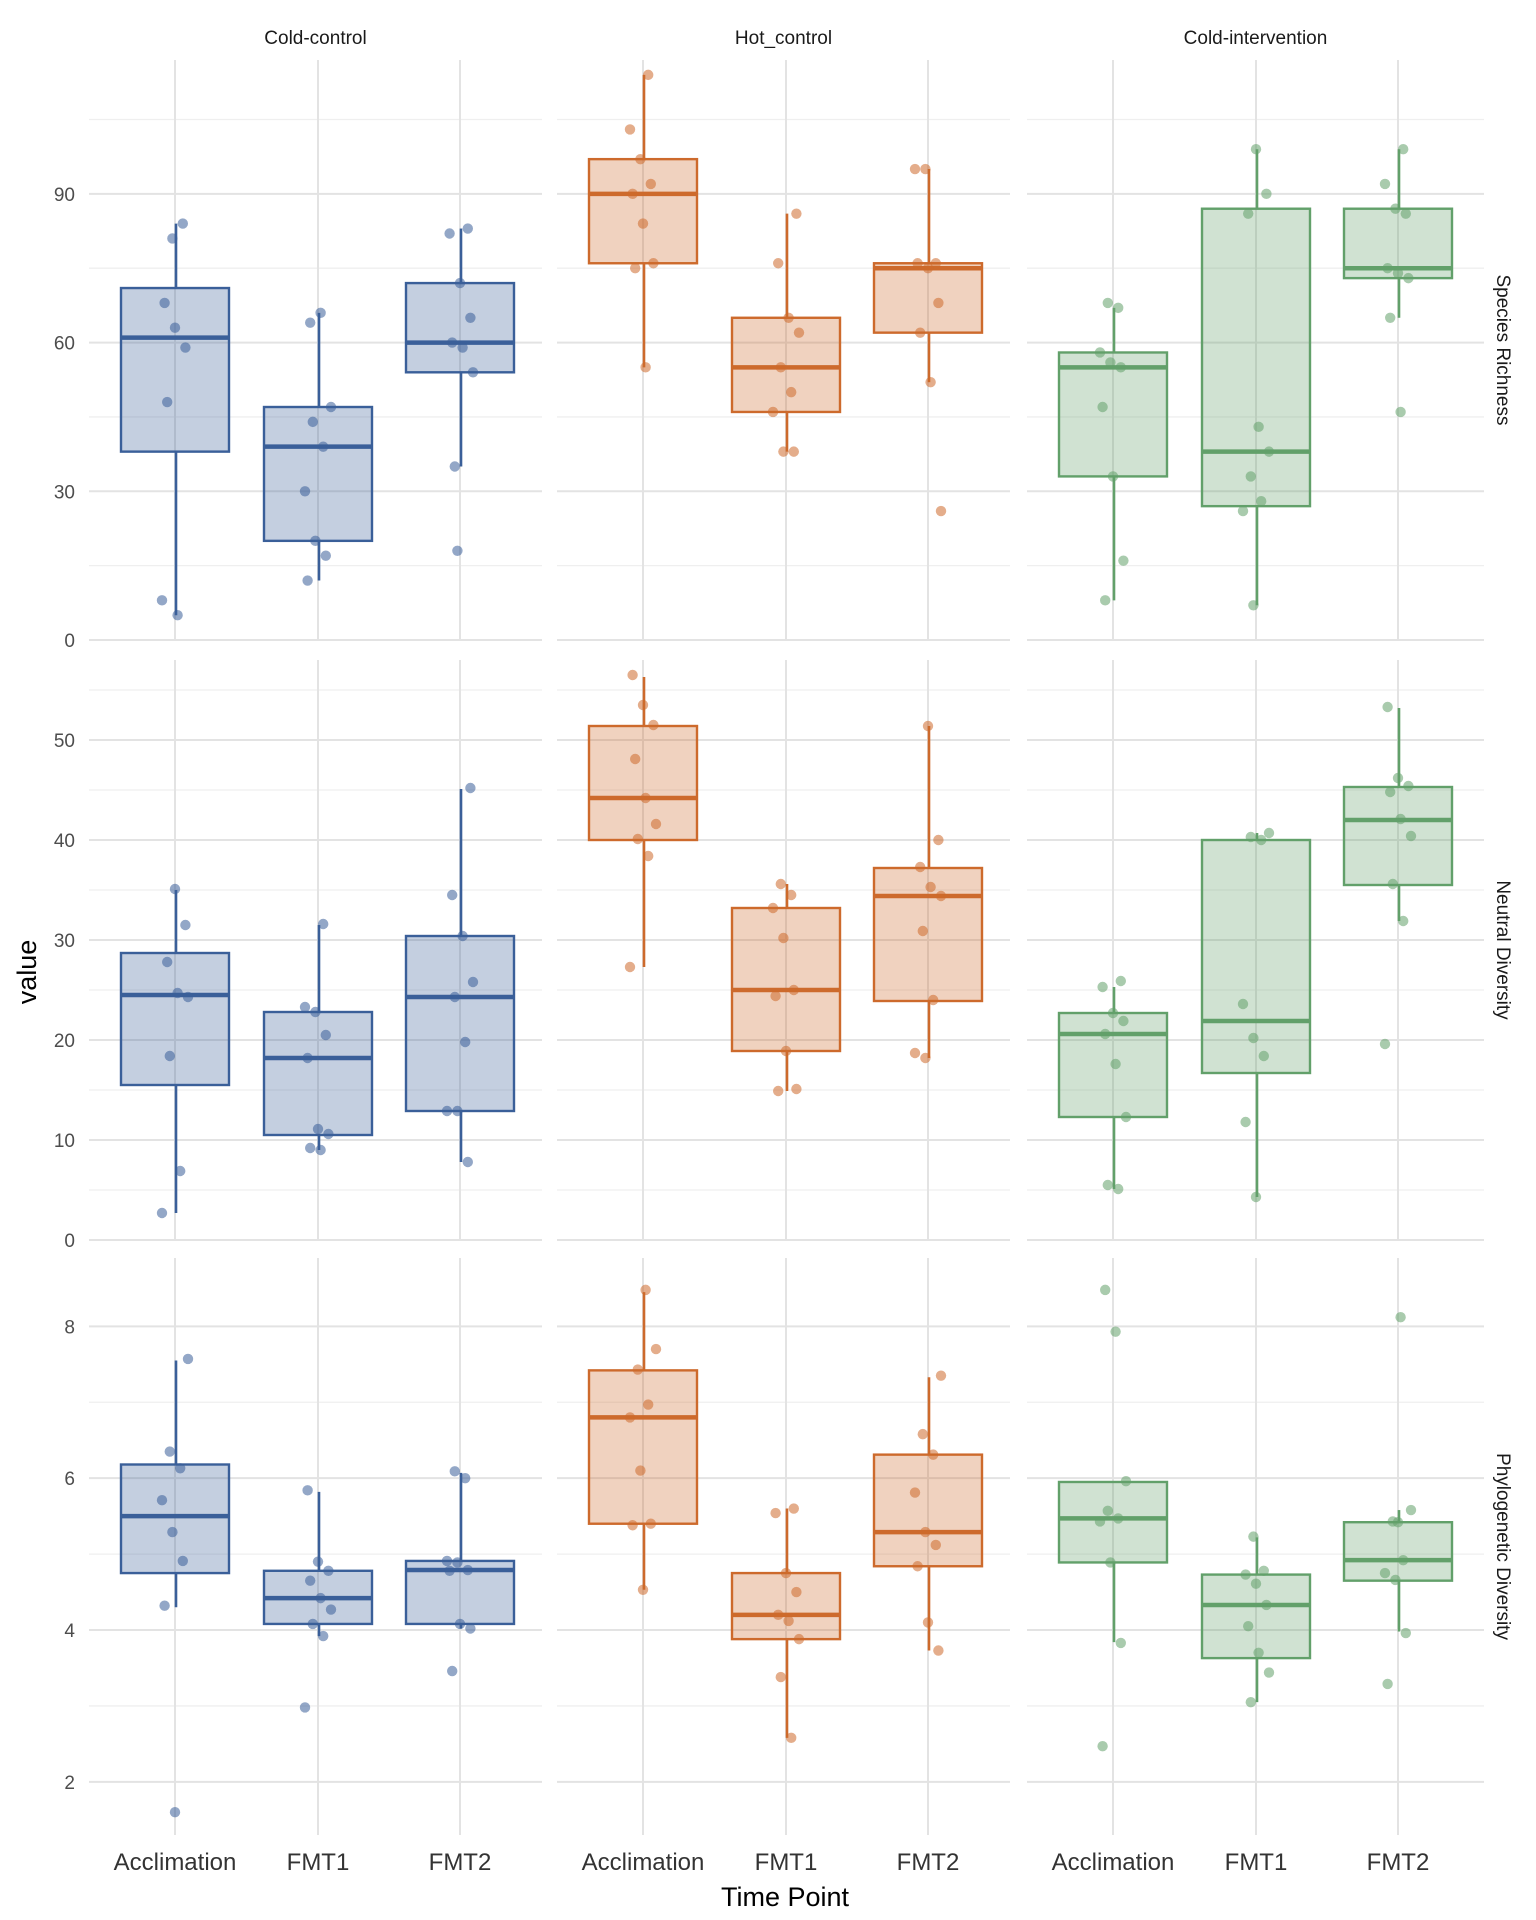  Describe the element at coordinates (69, 1241) in the screenshot. I see `y-tick-label: 0` at that location.